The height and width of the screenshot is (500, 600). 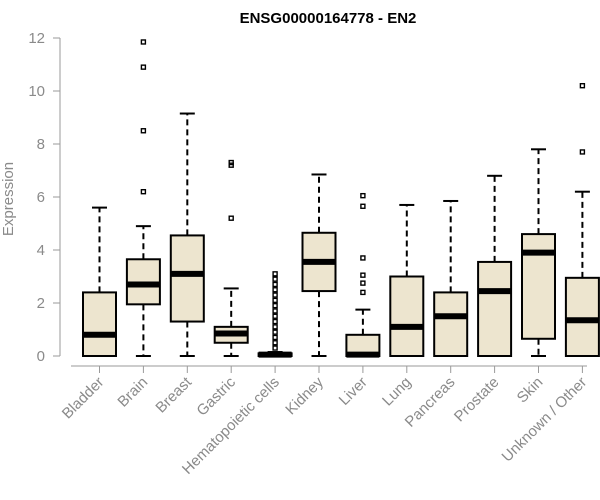 I want to click on box-brain, so click(x=143, y=198).